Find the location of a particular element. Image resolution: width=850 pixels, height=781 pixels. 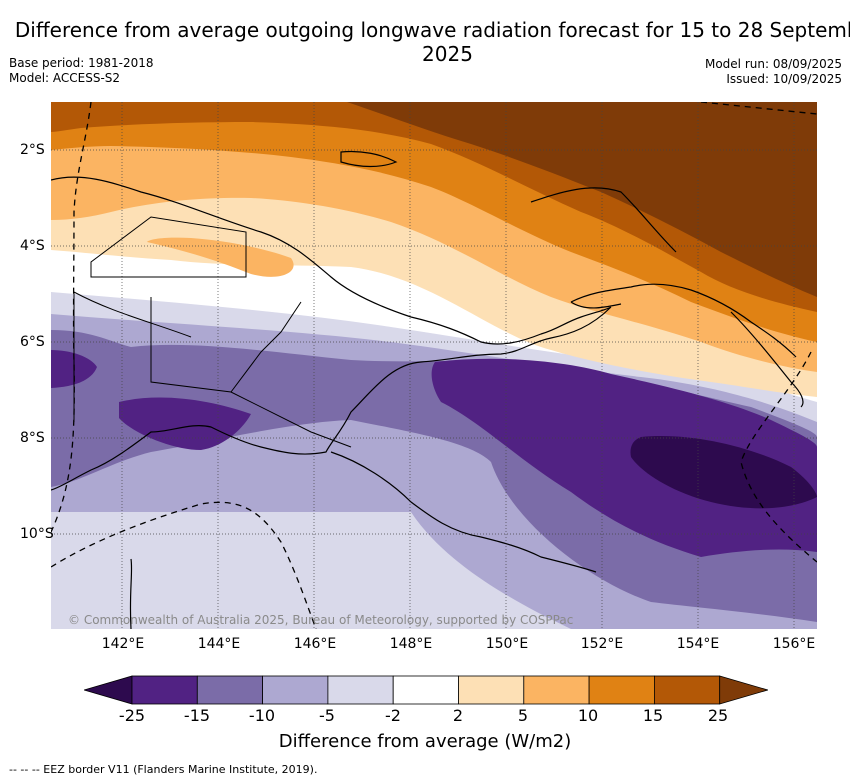

colorbar-tick-label: 15 is located at coordinates (653, 715).